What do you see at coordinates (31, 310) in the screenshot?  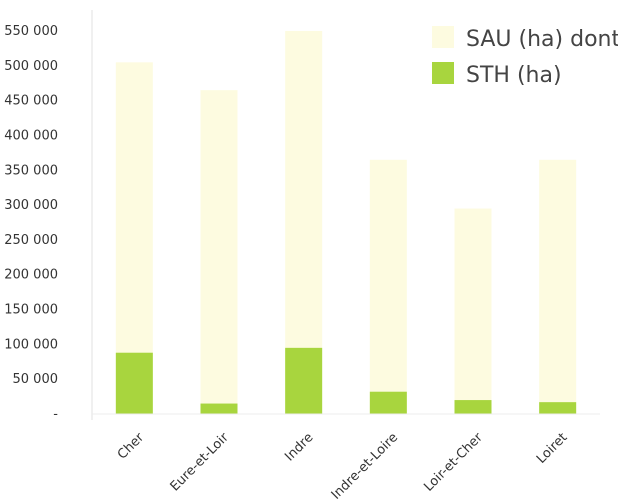 I see `y-tick-label: 150 000` at bounding box center [31, 310].